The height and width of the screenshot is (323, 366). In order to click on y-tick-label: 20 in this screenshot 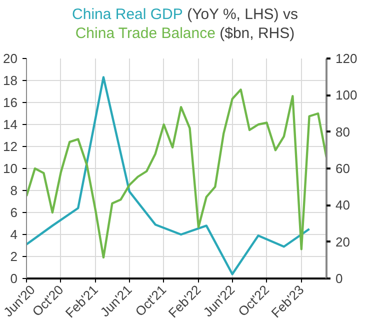, I will do `click(10, 58)`.